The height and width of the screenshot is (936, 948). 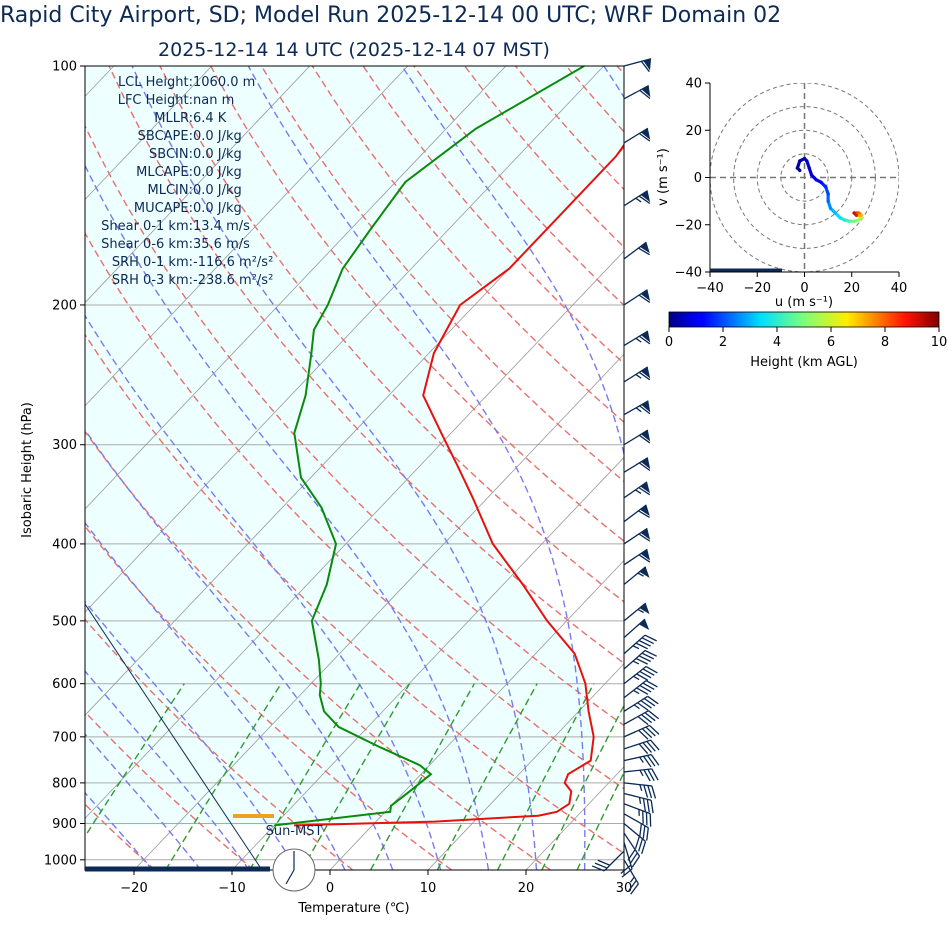 I want to click on index-key: MLCIN:, so click(x=170, y=190).